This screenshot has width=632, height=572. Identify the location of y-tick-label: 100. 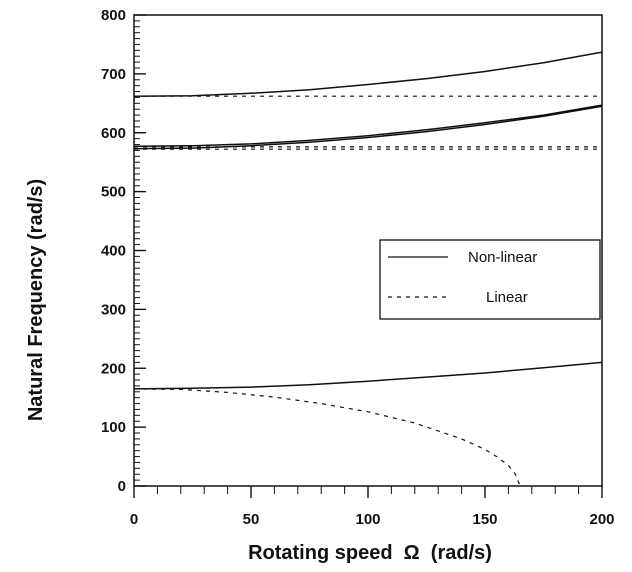
(113, 427).